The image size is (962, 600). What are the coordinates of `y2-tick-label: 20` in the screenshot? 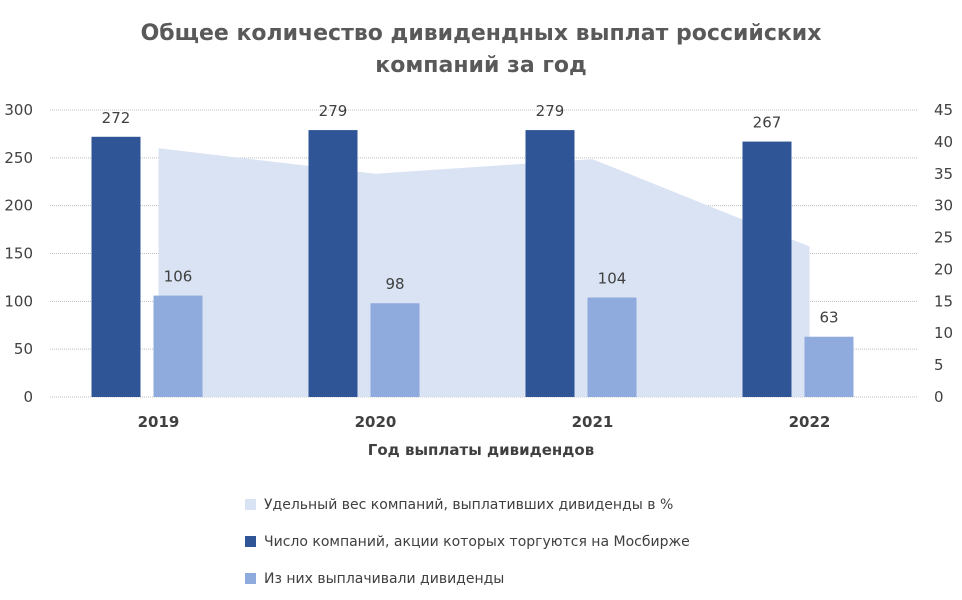 It's located at (943, 269).